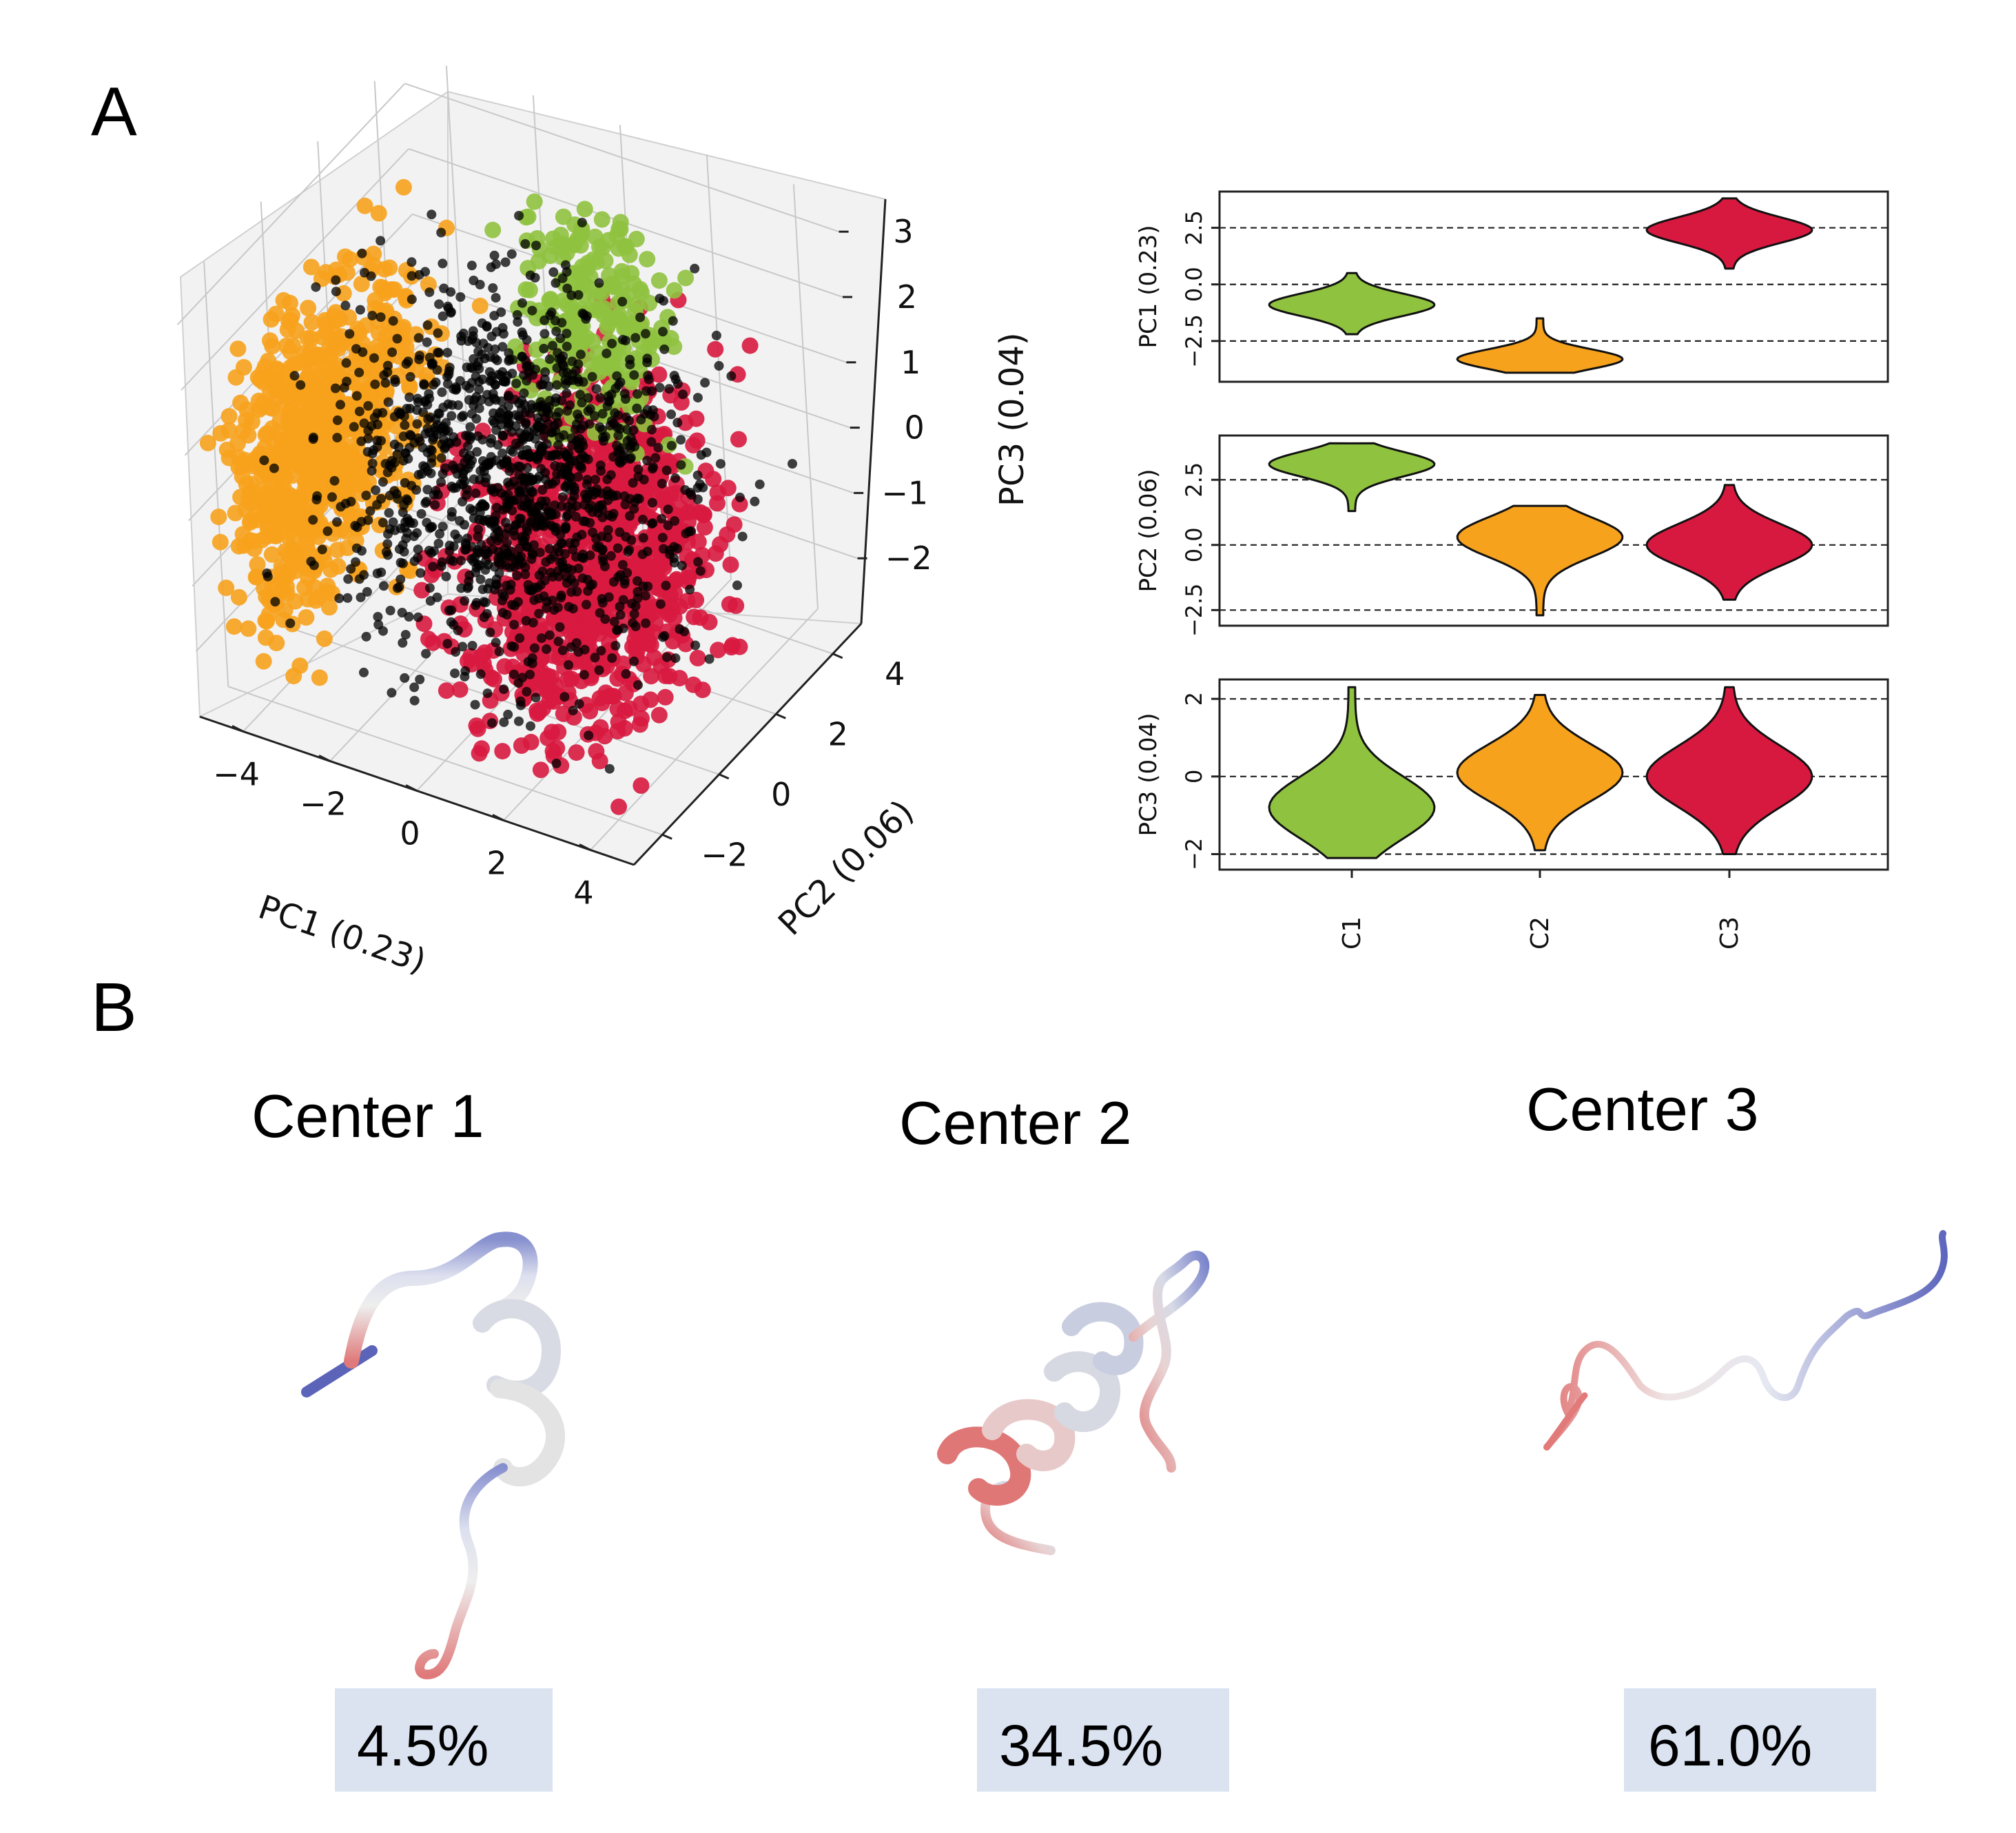  What do you see at coordinates (724, 854) in the screenshot?
I see `pc2-tick-label: −2` at bounding box center [724, 854].